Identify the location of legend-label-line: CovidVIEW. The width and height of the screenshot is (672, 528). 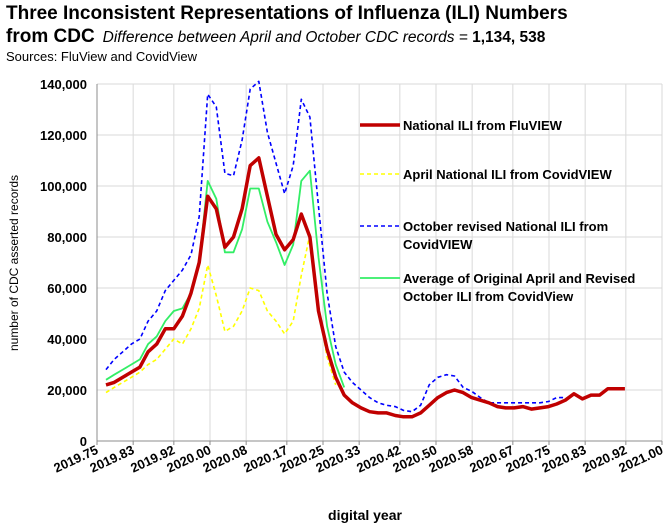
(438, 244).